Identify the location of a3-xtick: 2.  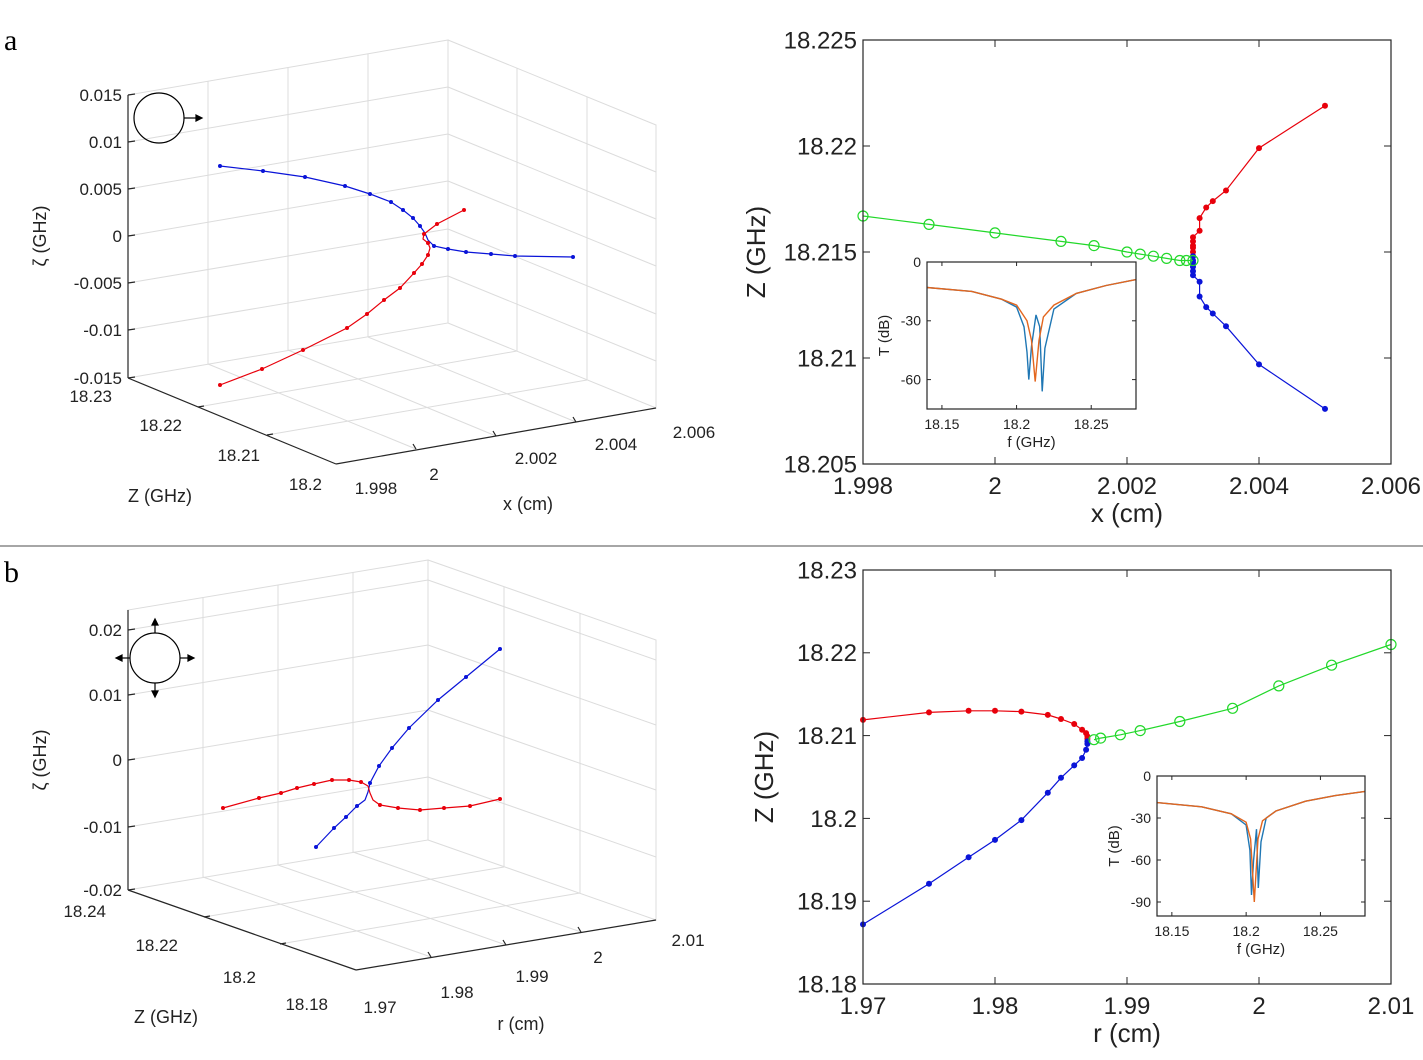
(433, 474).